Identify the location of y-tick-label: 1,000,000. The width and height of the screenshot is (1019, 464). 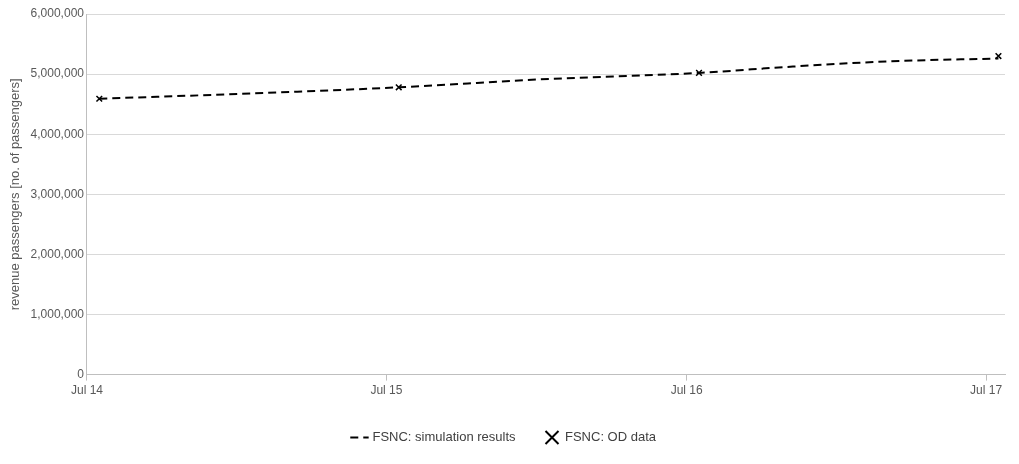
(57, 313).